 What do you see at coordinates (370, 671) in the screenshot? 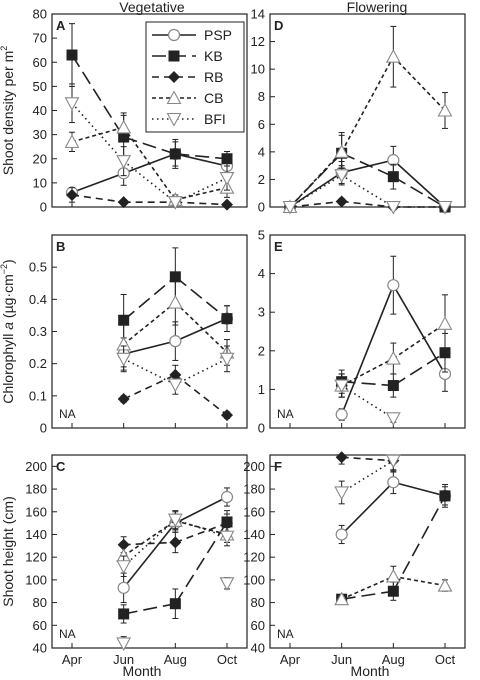
I see `x-axis-label-right: Month` at bounding box center [370, 671].